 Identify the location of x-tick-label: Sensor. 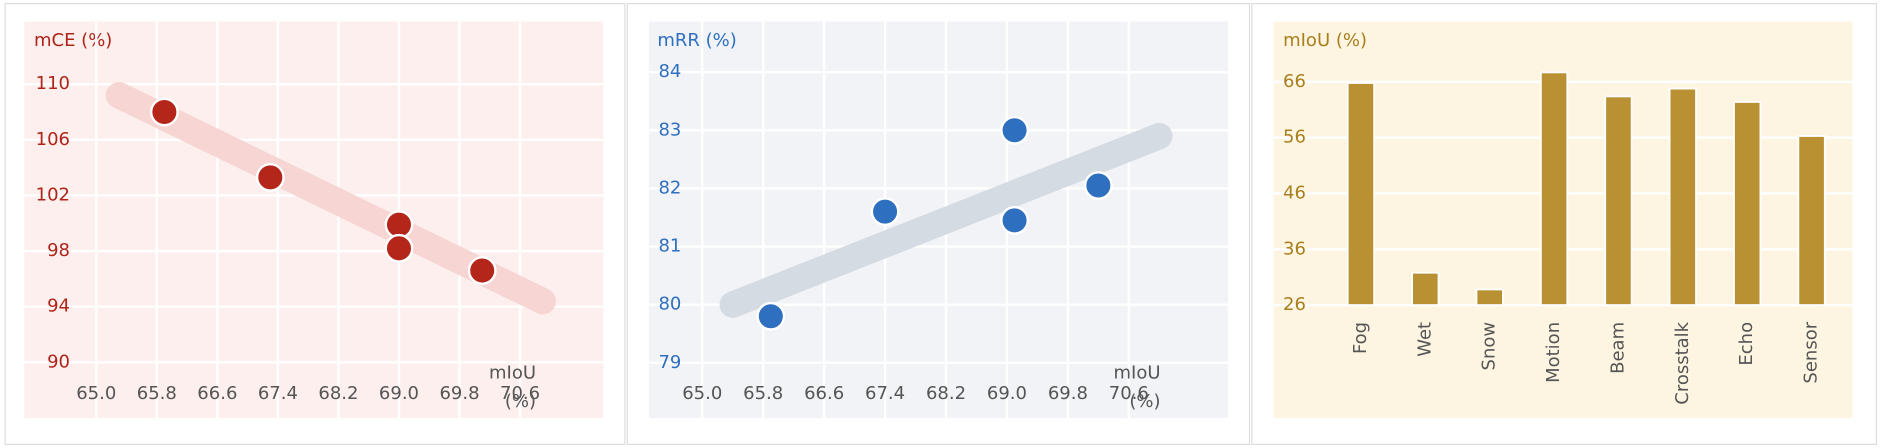
(1811, 352).